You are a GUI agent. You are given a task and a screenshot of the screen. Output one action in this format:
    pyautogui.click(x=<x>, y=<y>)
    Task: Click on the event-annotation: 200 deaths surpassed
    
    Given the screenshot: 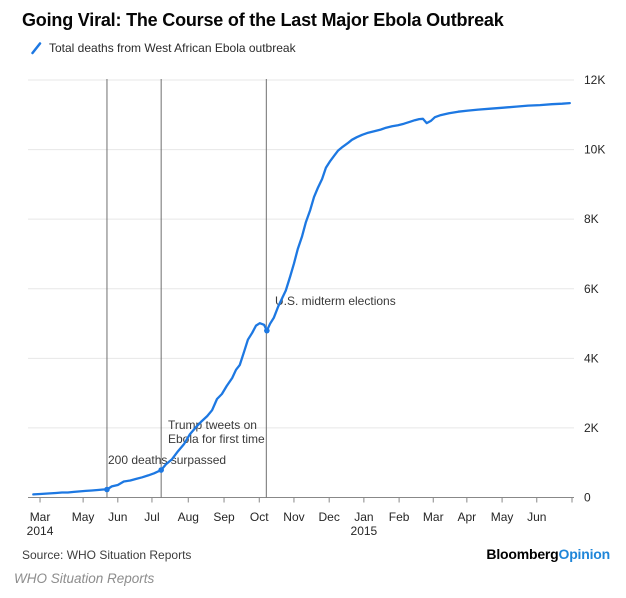 What is the action you would take?
    pyautogui.click(x=167, y=460)
    